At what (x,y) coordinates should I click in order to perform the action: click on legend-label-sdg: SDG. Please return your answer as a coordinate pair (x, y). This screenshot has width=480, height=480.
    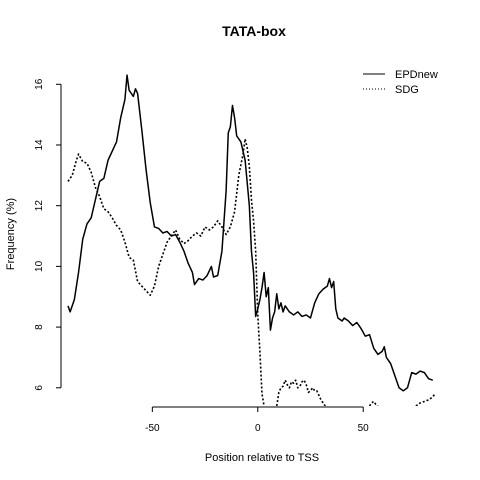
    Looking at the image, I should click on (407, 90).